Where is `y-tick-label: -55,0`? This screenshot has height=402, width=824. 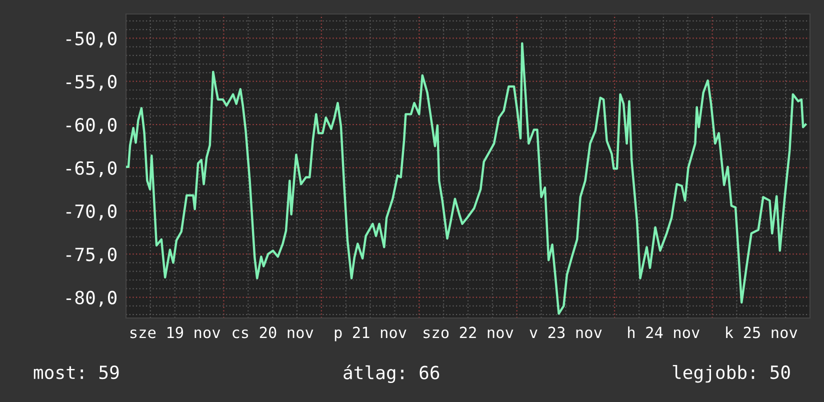 y-tick-label: -55,0 is located at coordinates (91, 82).